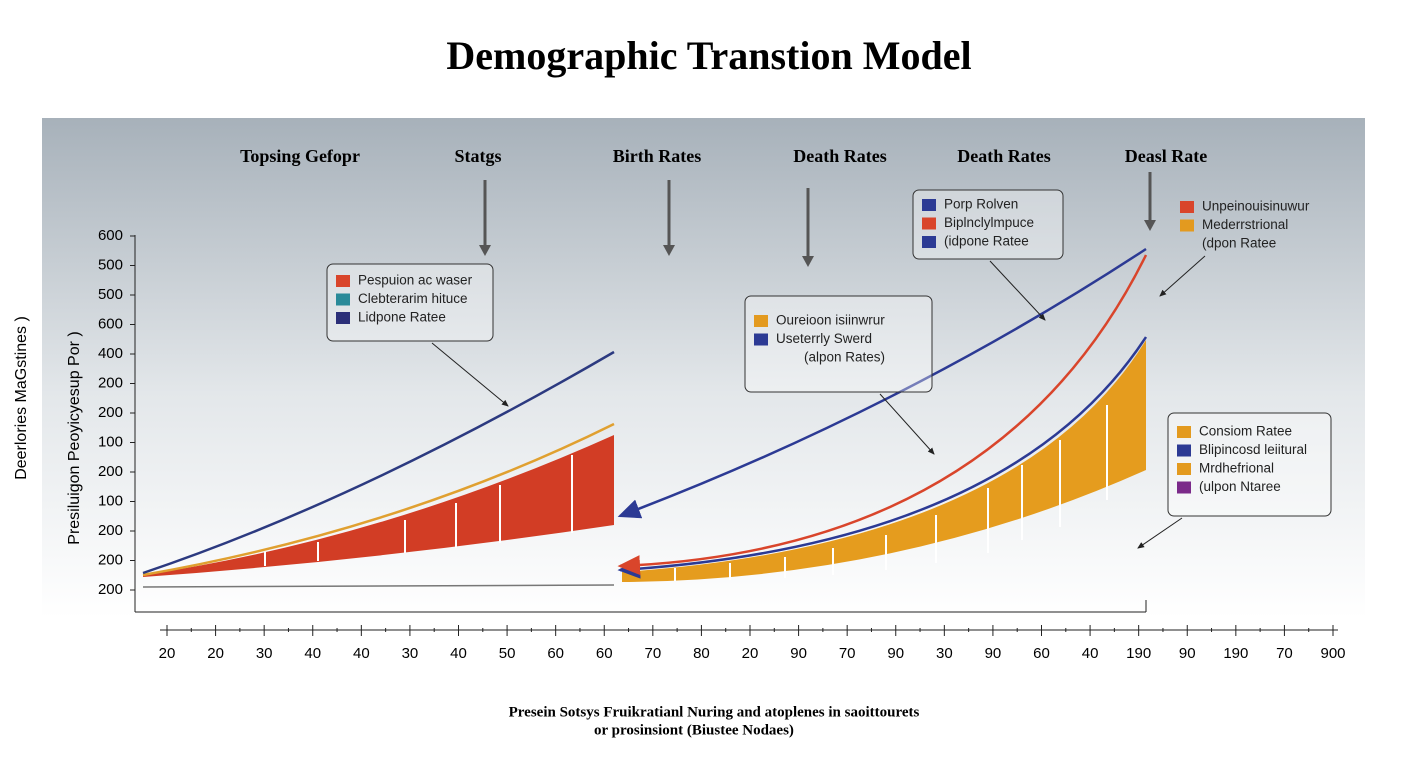  I want to click on y-axis-label: Presiluigon Peoyicyesup Por ), so click(74, 437).